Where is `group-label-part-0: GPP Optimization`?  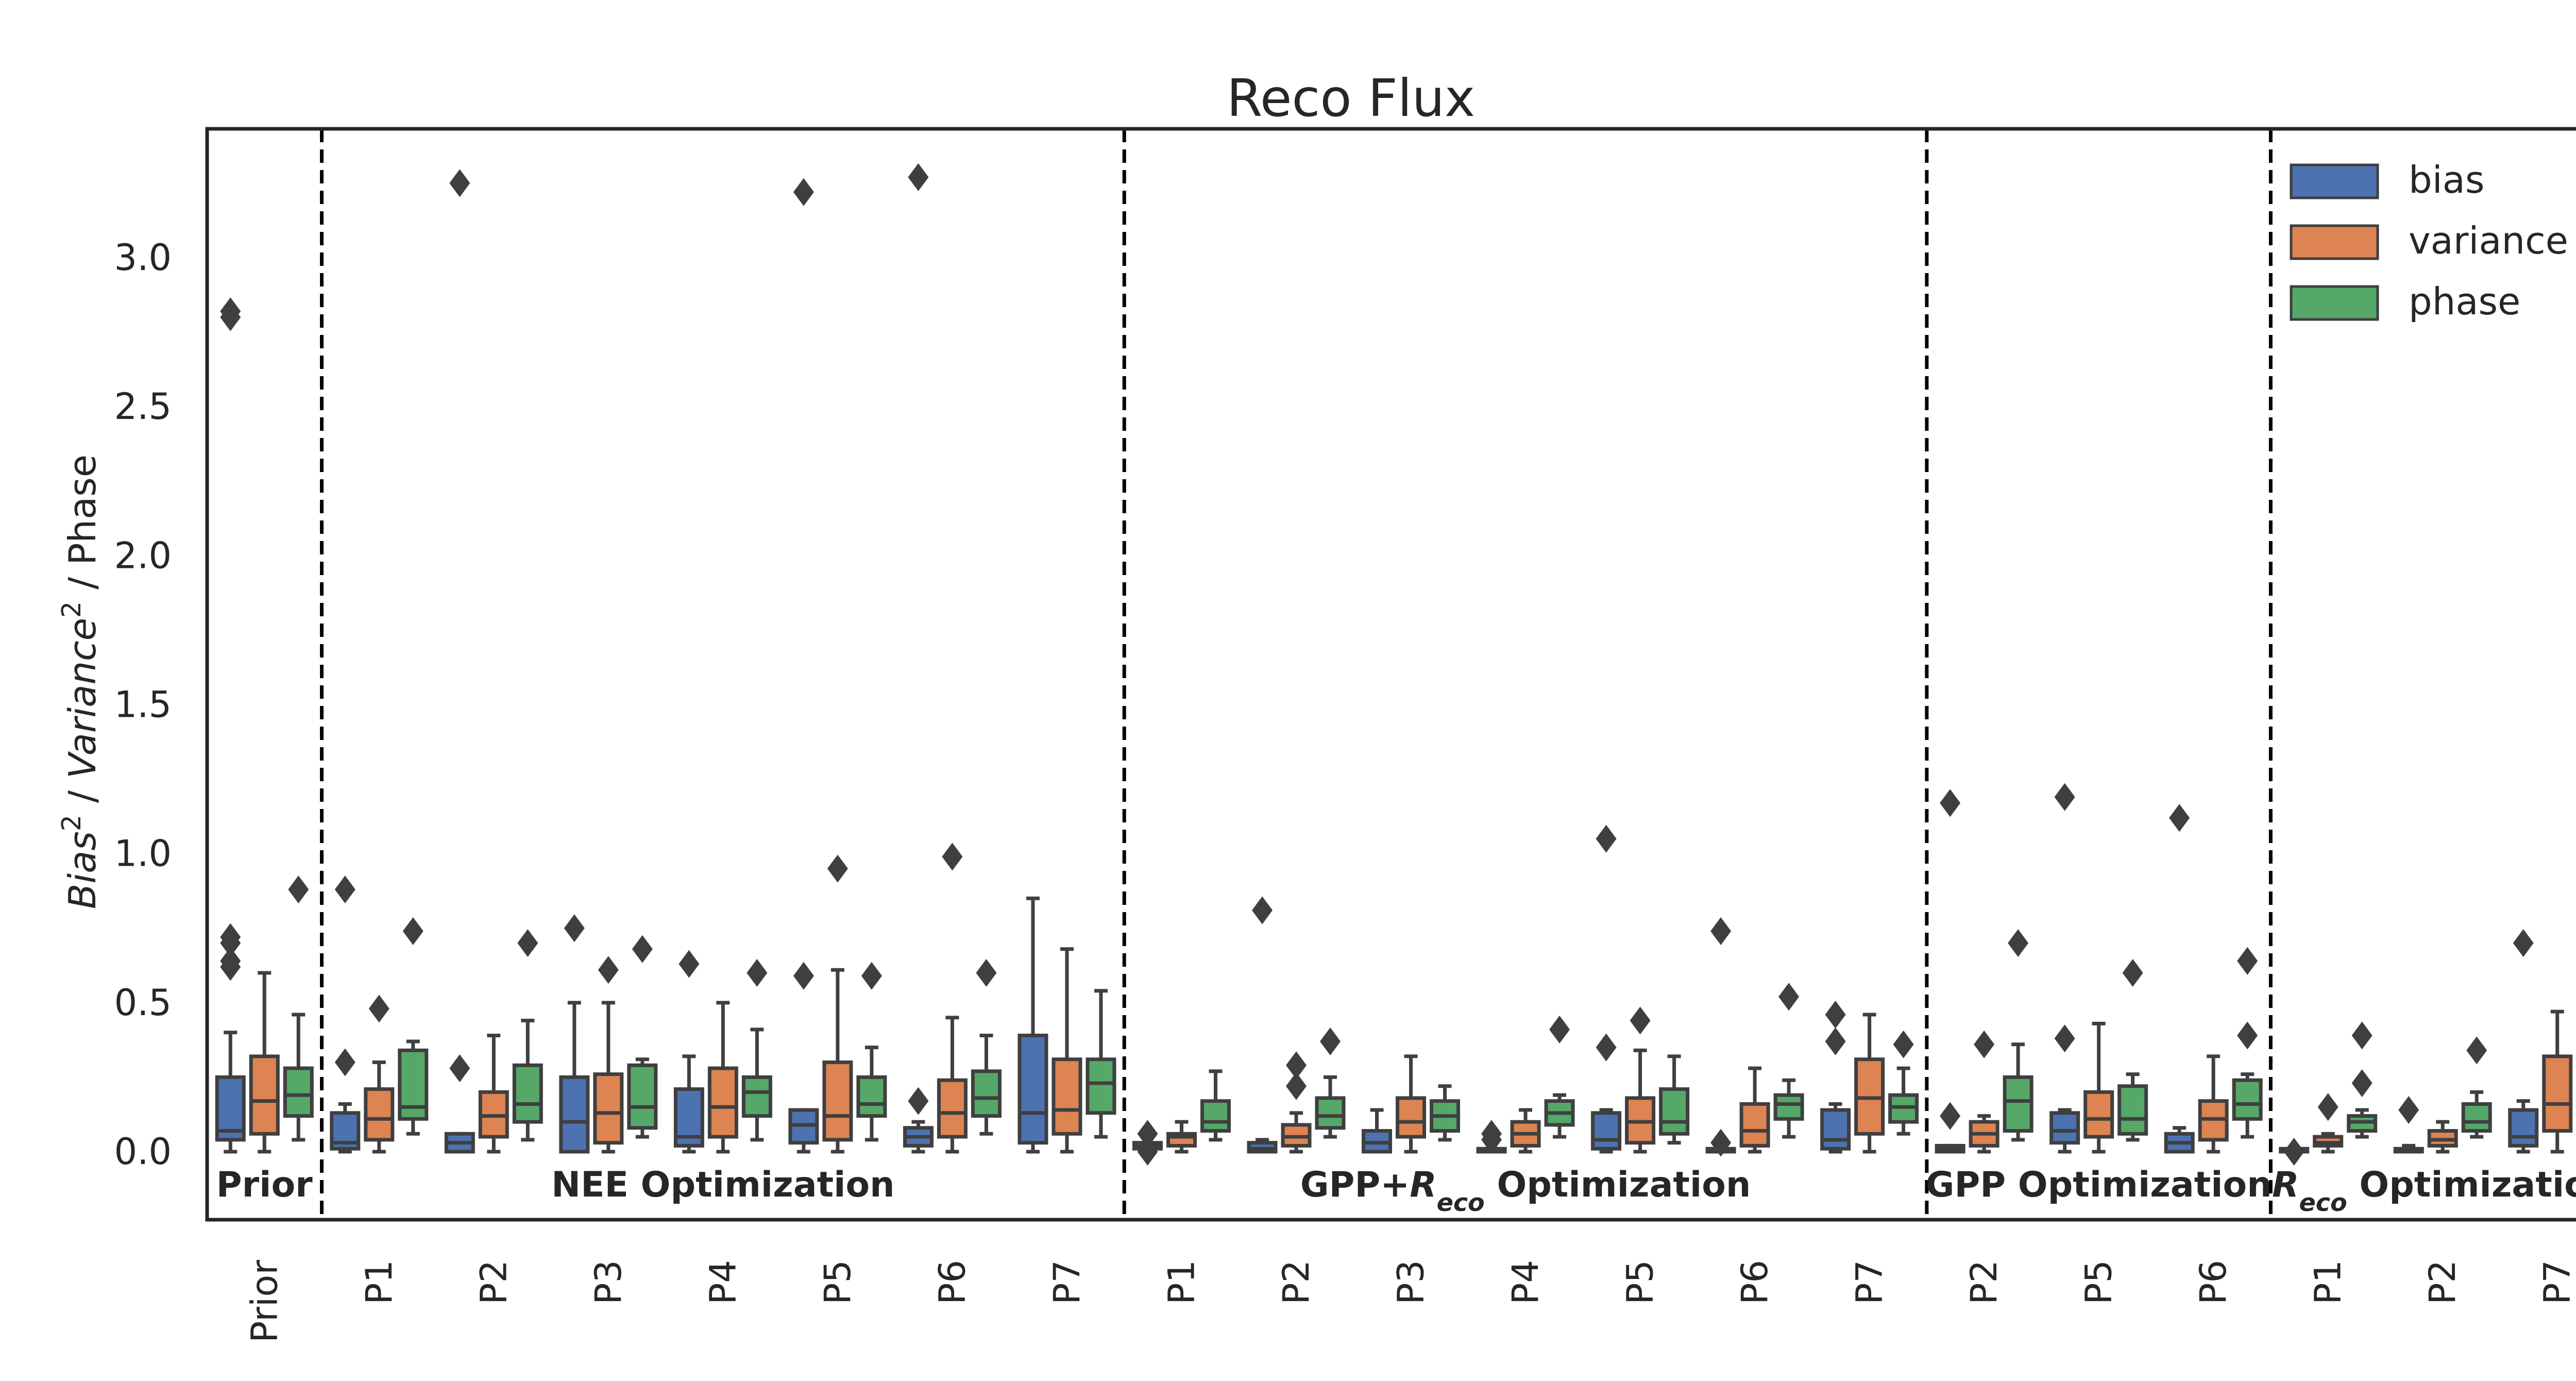
group-label-part-0: GPP Optimization is located at coordinates (2099, 1185).